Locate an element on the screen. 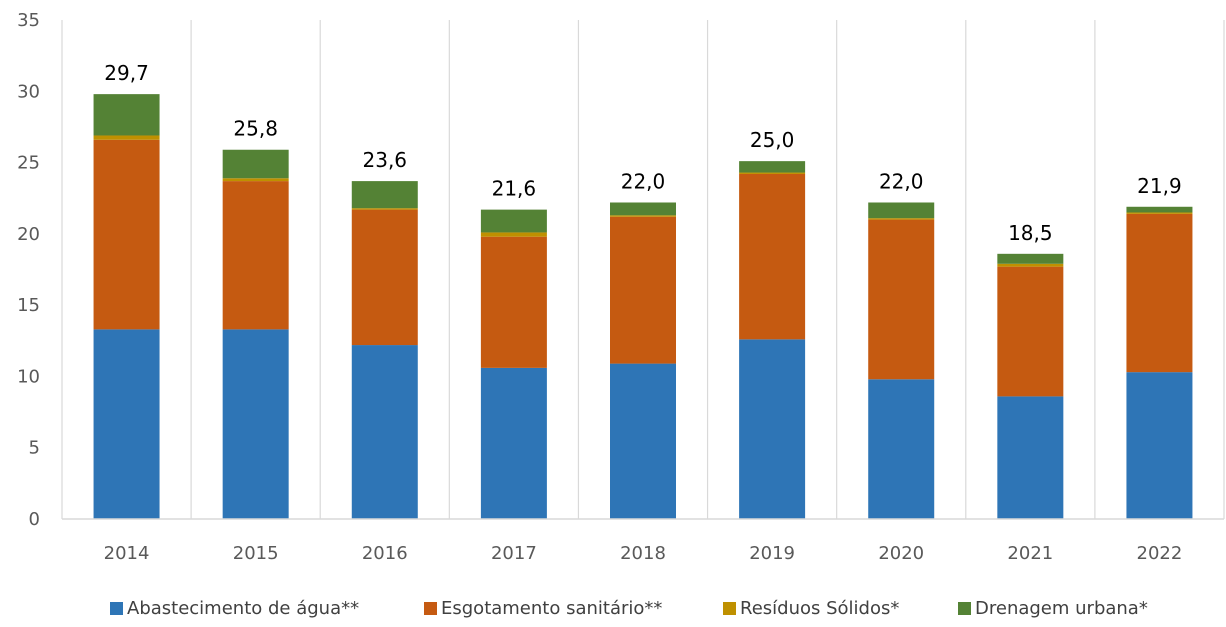 The image size is (1226, 627). legend-item: Esgotamento sanitário** is located at coordinates (543, 608).